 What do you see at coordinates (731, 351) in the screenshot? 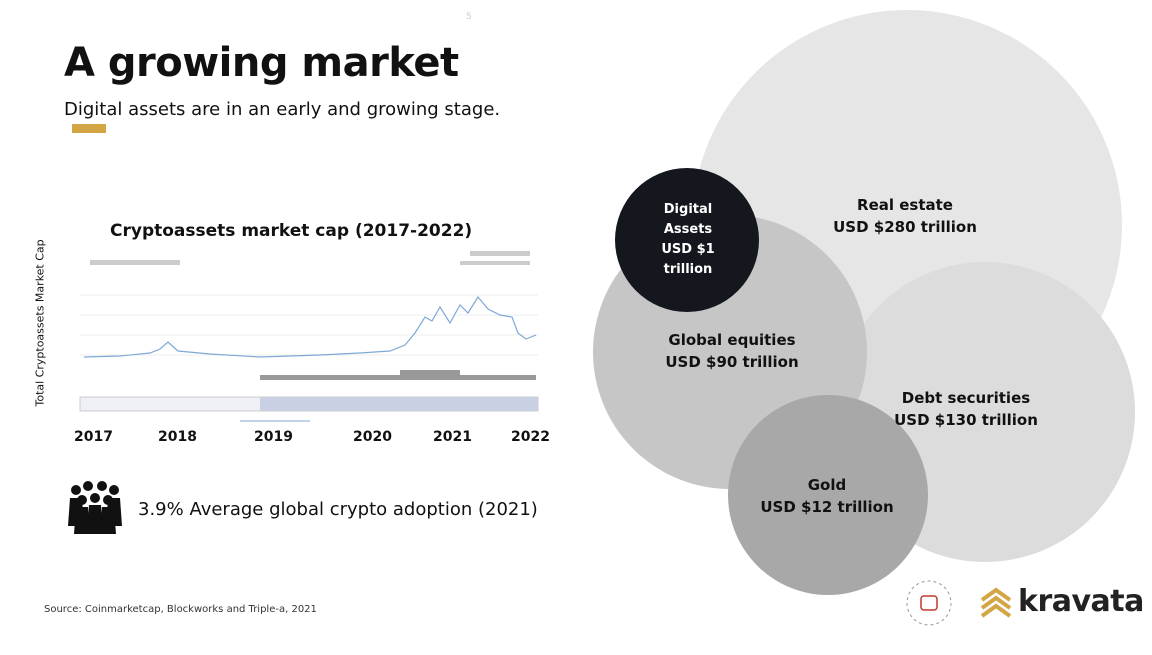
I see `bubble-label: Global equities USD $90 trillion` at bounding box center [731, 351].